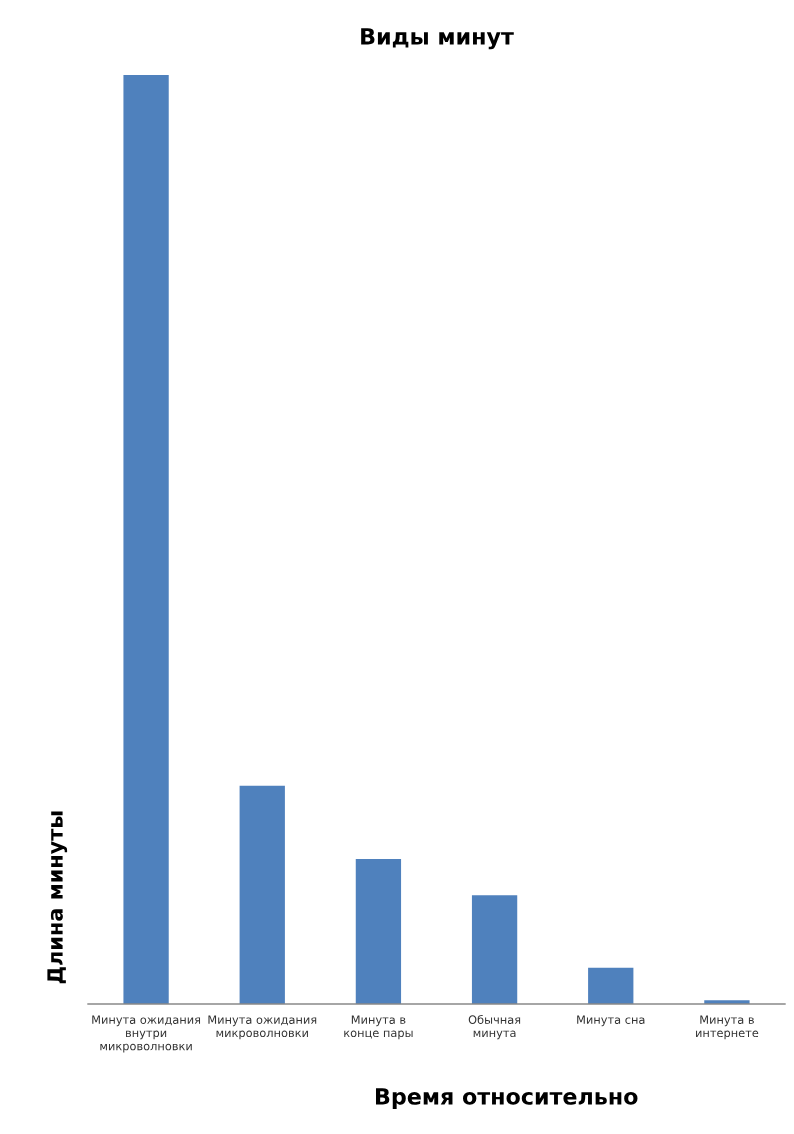  Describe the element at coordinates (611, 1021) in the screenshot. I see `x-tick-label: Минута сна` at that location.